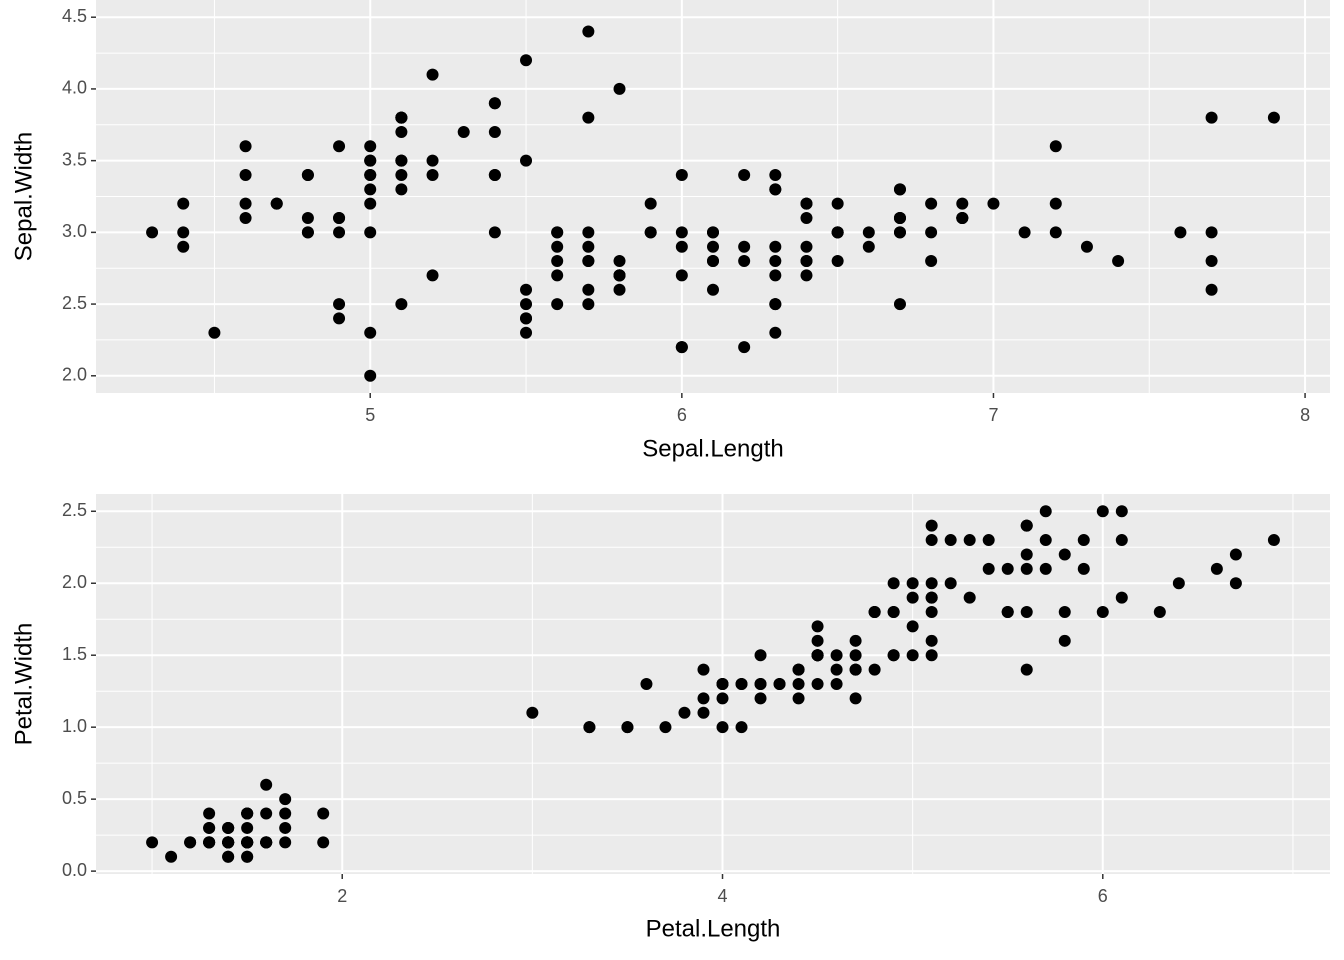 This screenshot has width=1344, height=960. What do you see at coordinates (1305, 415) in the screenshot?
I see `x-tick-label: 8` at bounding box center [1305, 415].